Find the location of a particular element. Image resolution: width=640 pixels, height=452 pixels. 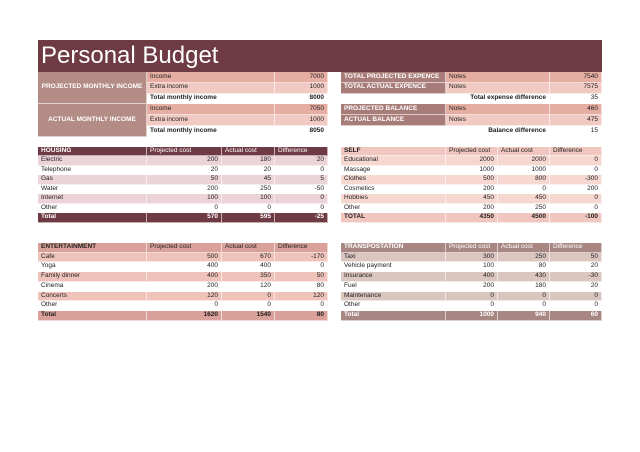

row-label: PROJECTED BALANCE is located at coordinates (393, 110).